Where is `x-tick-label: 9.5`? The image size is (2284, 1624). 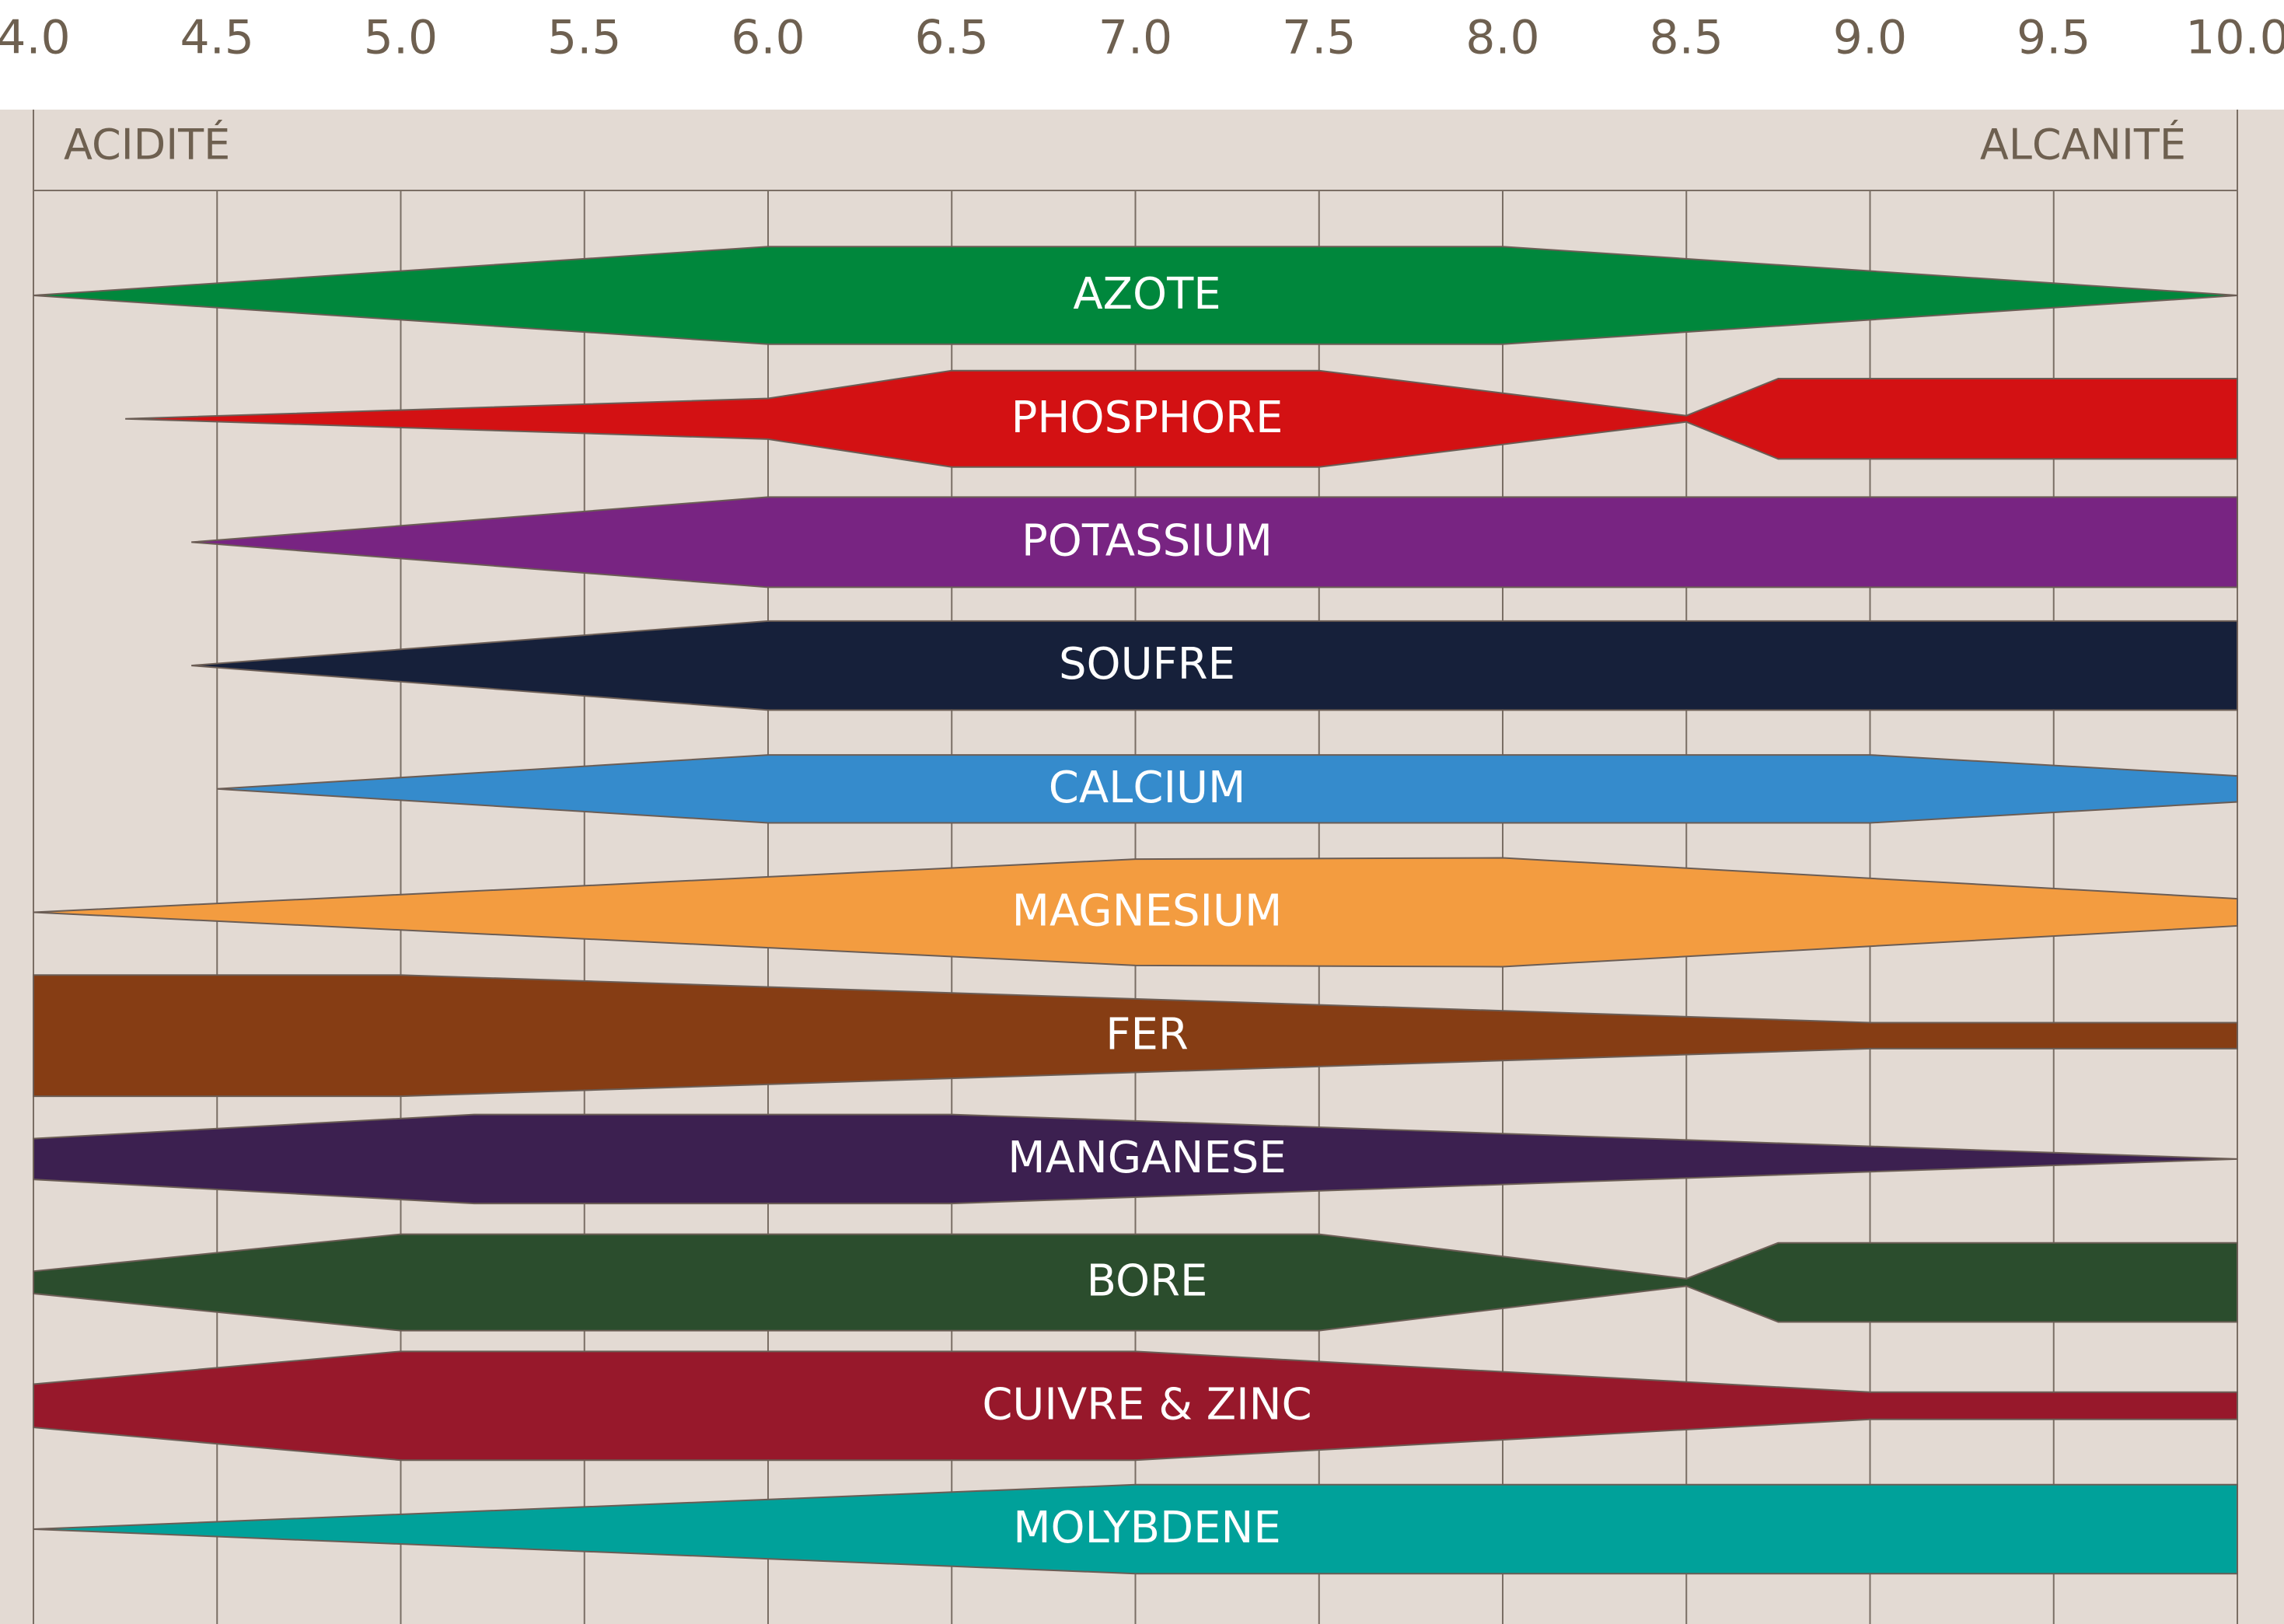 x-tick-label: 9.5 is located at coordinates (2053, 38).